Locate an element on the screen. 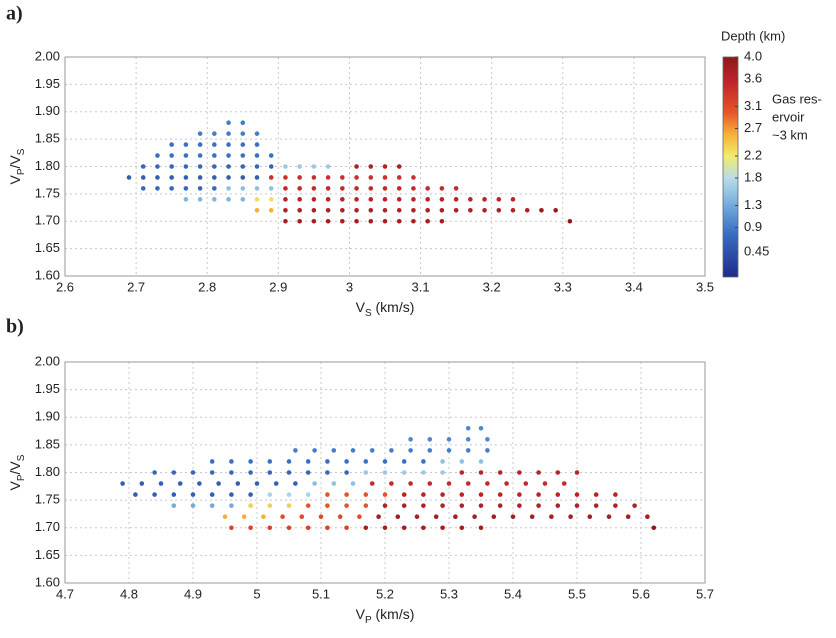 This screenshot has height=638, width=836. x-axis-label-part: P is located at coordinates (368, 620).